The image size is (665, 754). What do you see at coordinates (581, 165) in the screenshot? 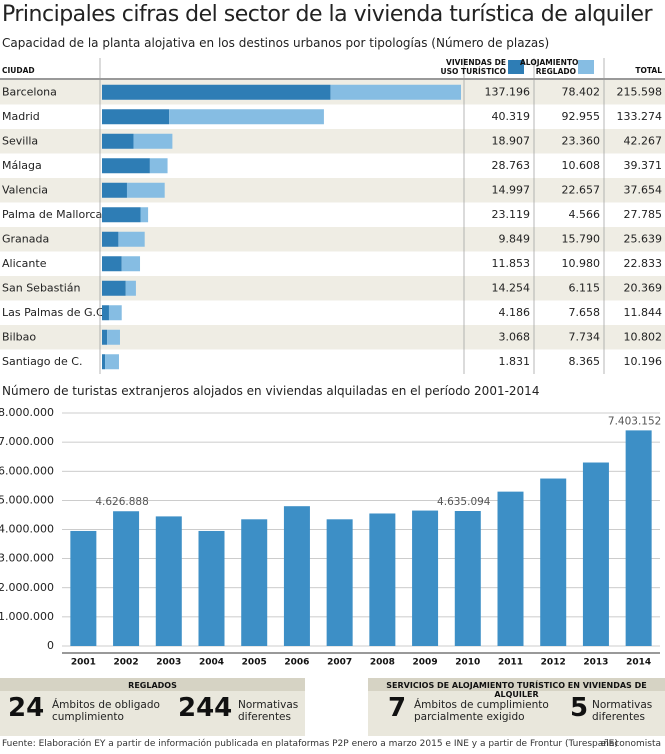
I see `value-label: 10.608` at bounding box center [581, 165].